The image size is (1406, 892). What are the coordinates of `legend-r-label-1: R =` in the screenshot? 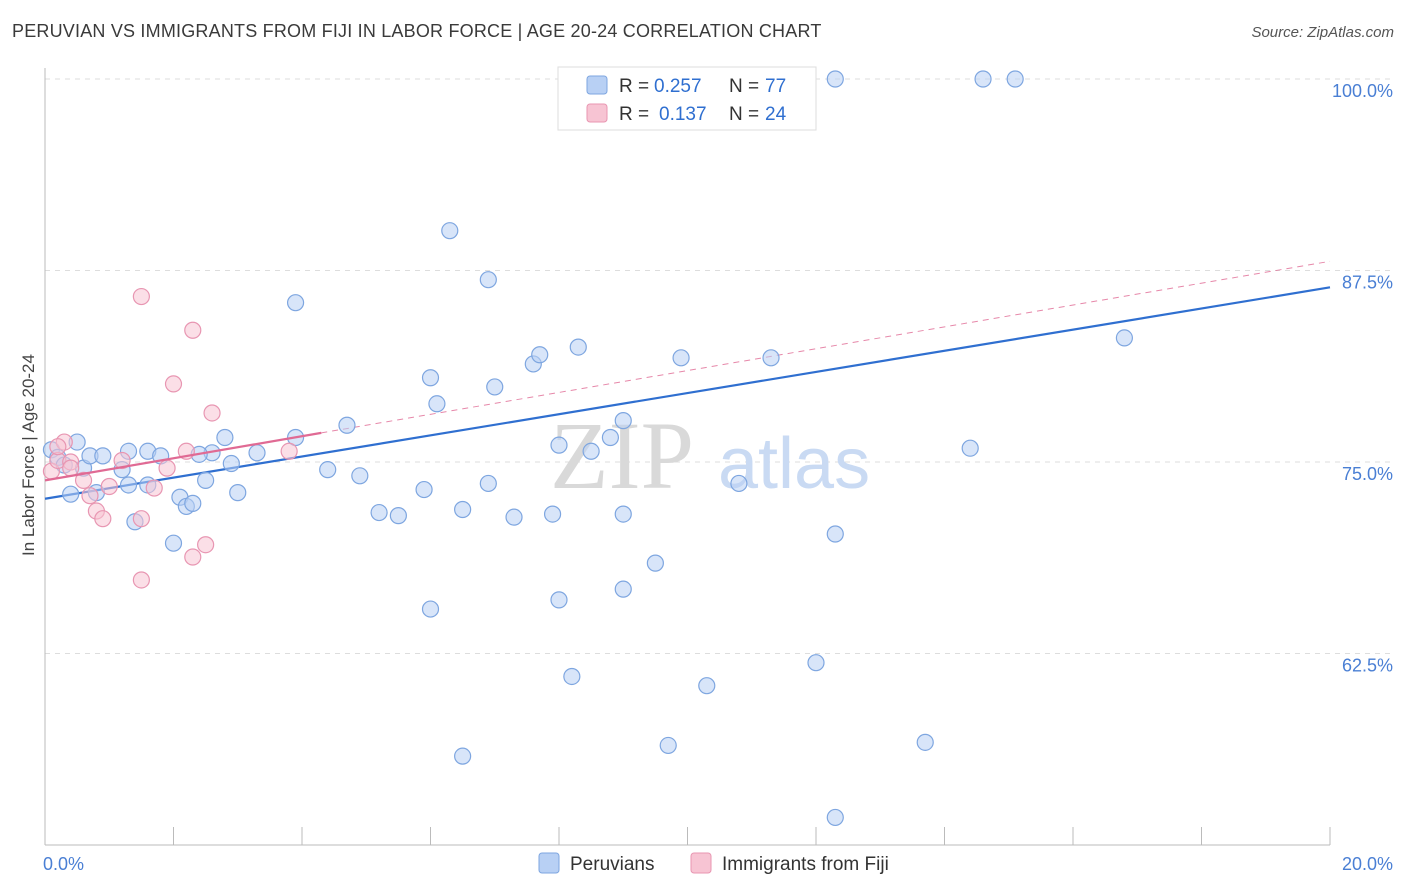 It's located at (634, 86).